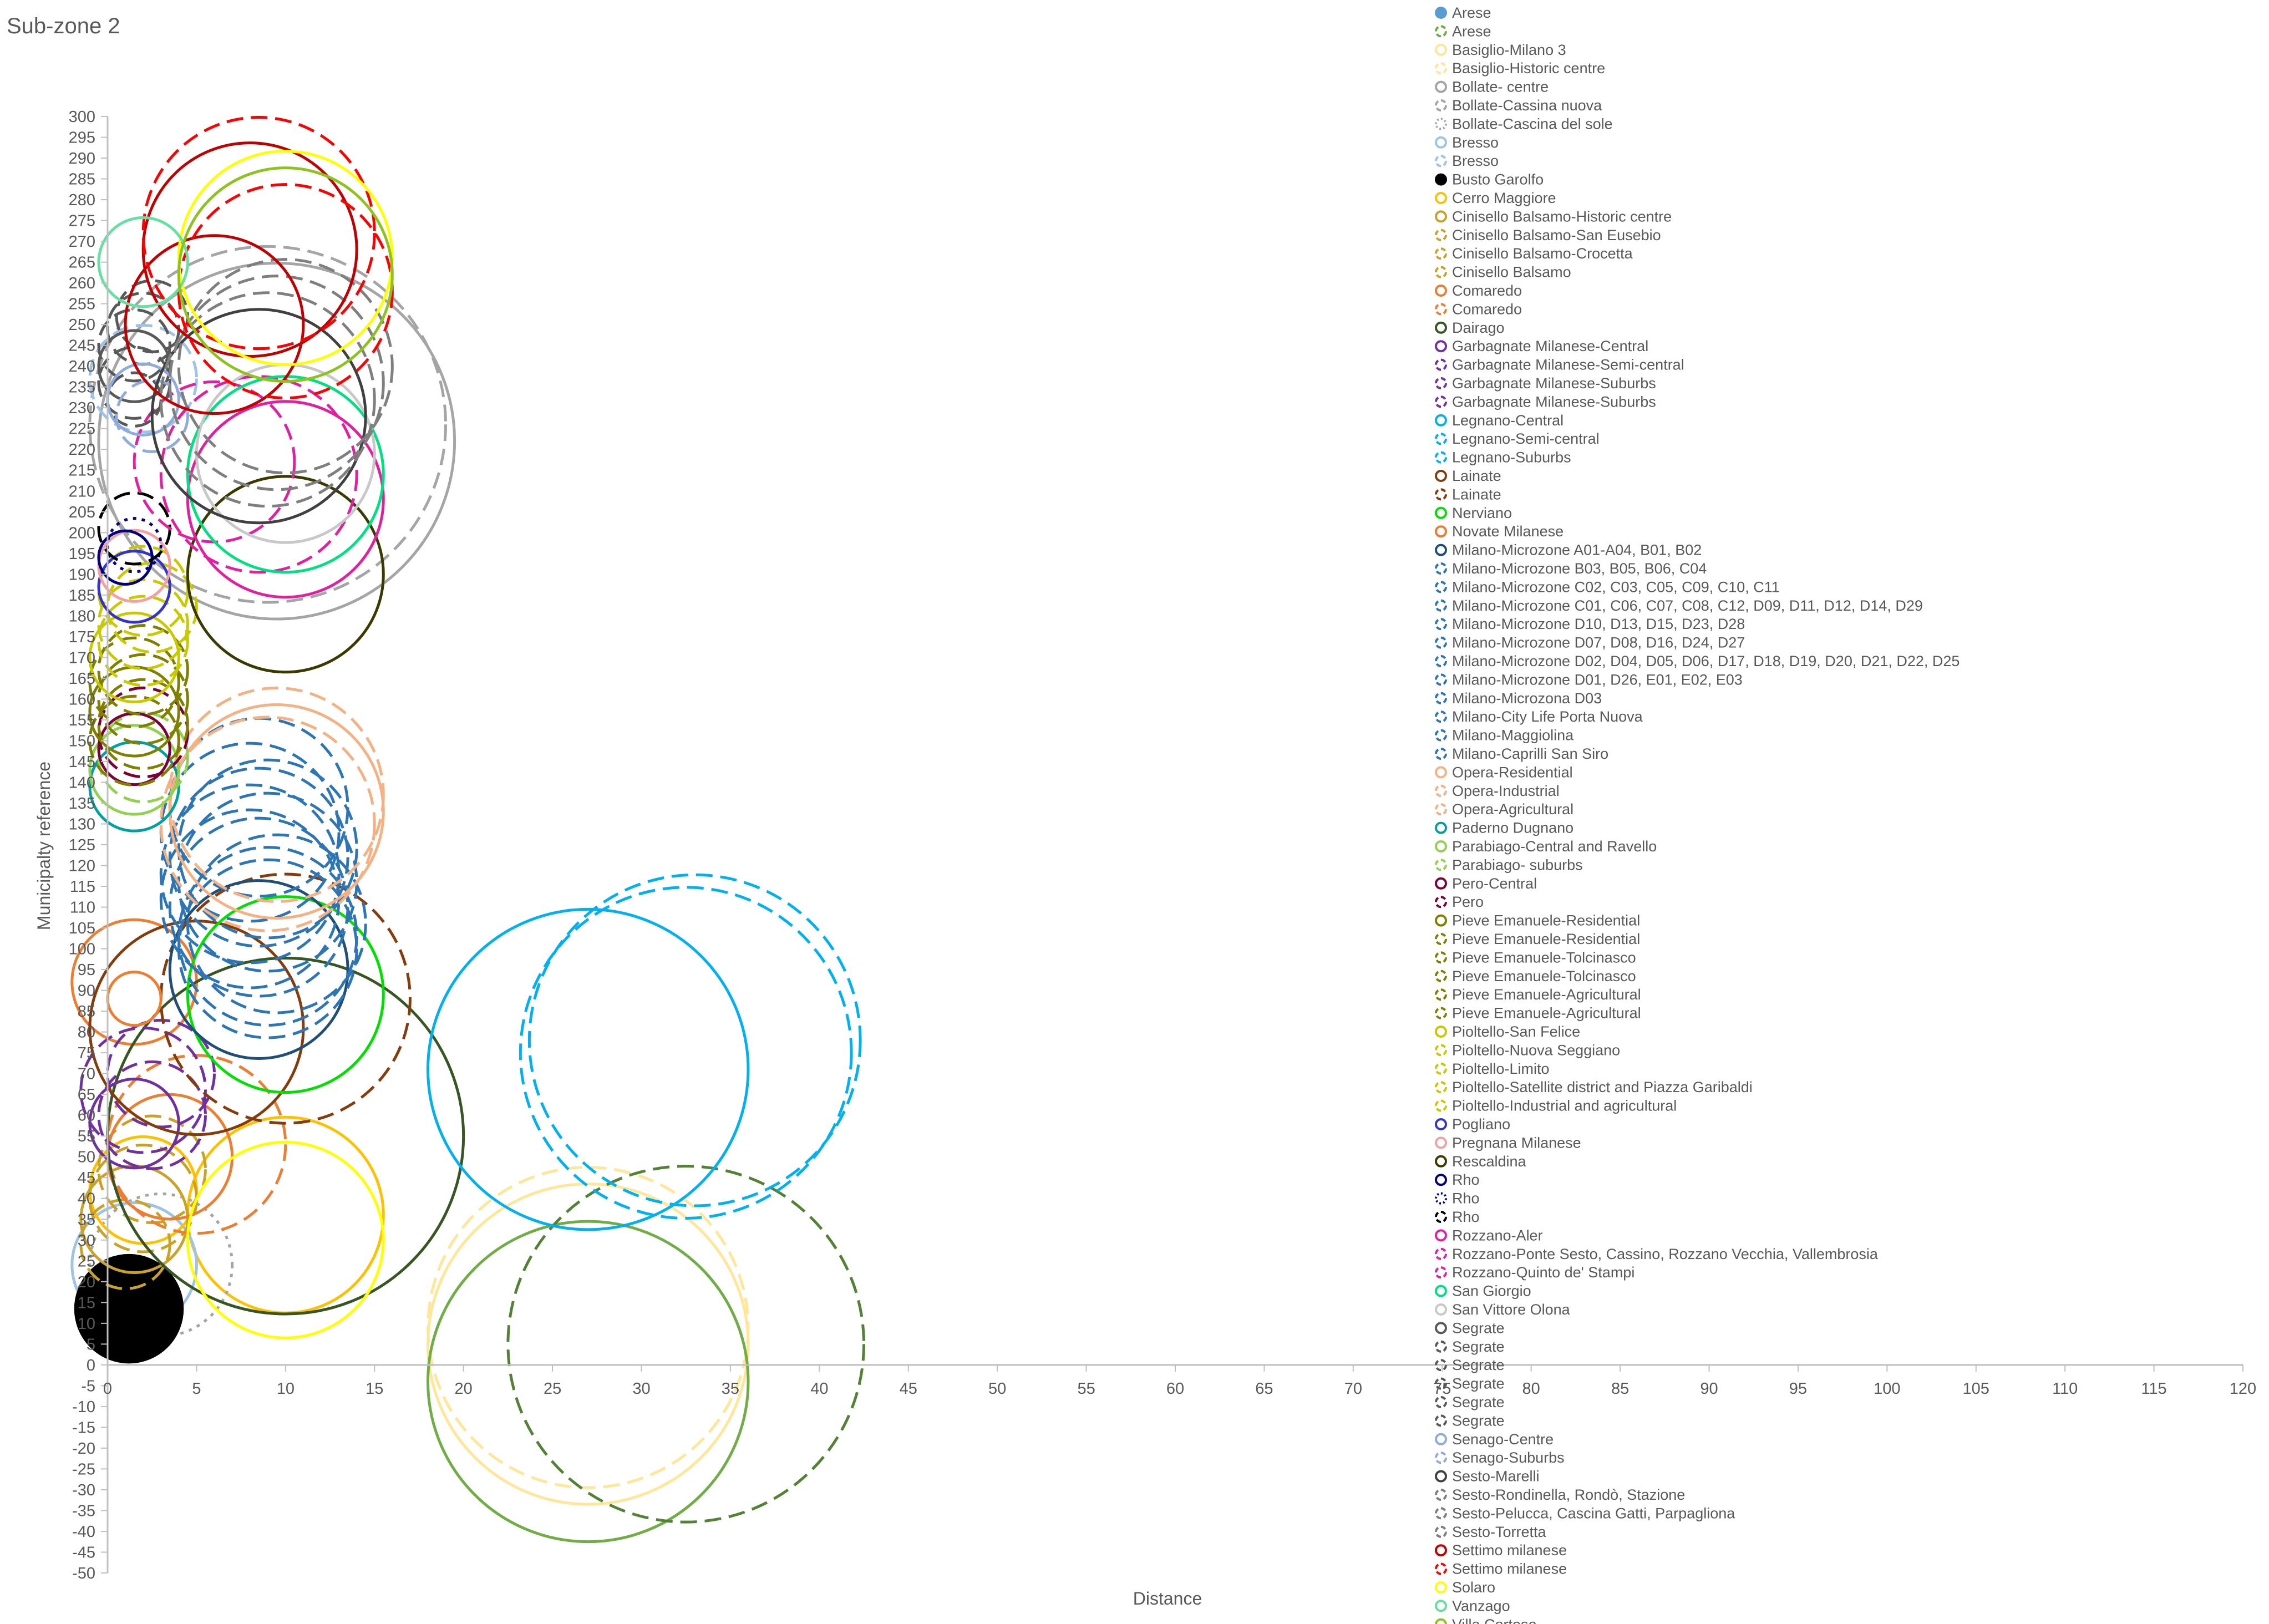  I want to click on x-tick-label: 95, so click(1798, 1389).